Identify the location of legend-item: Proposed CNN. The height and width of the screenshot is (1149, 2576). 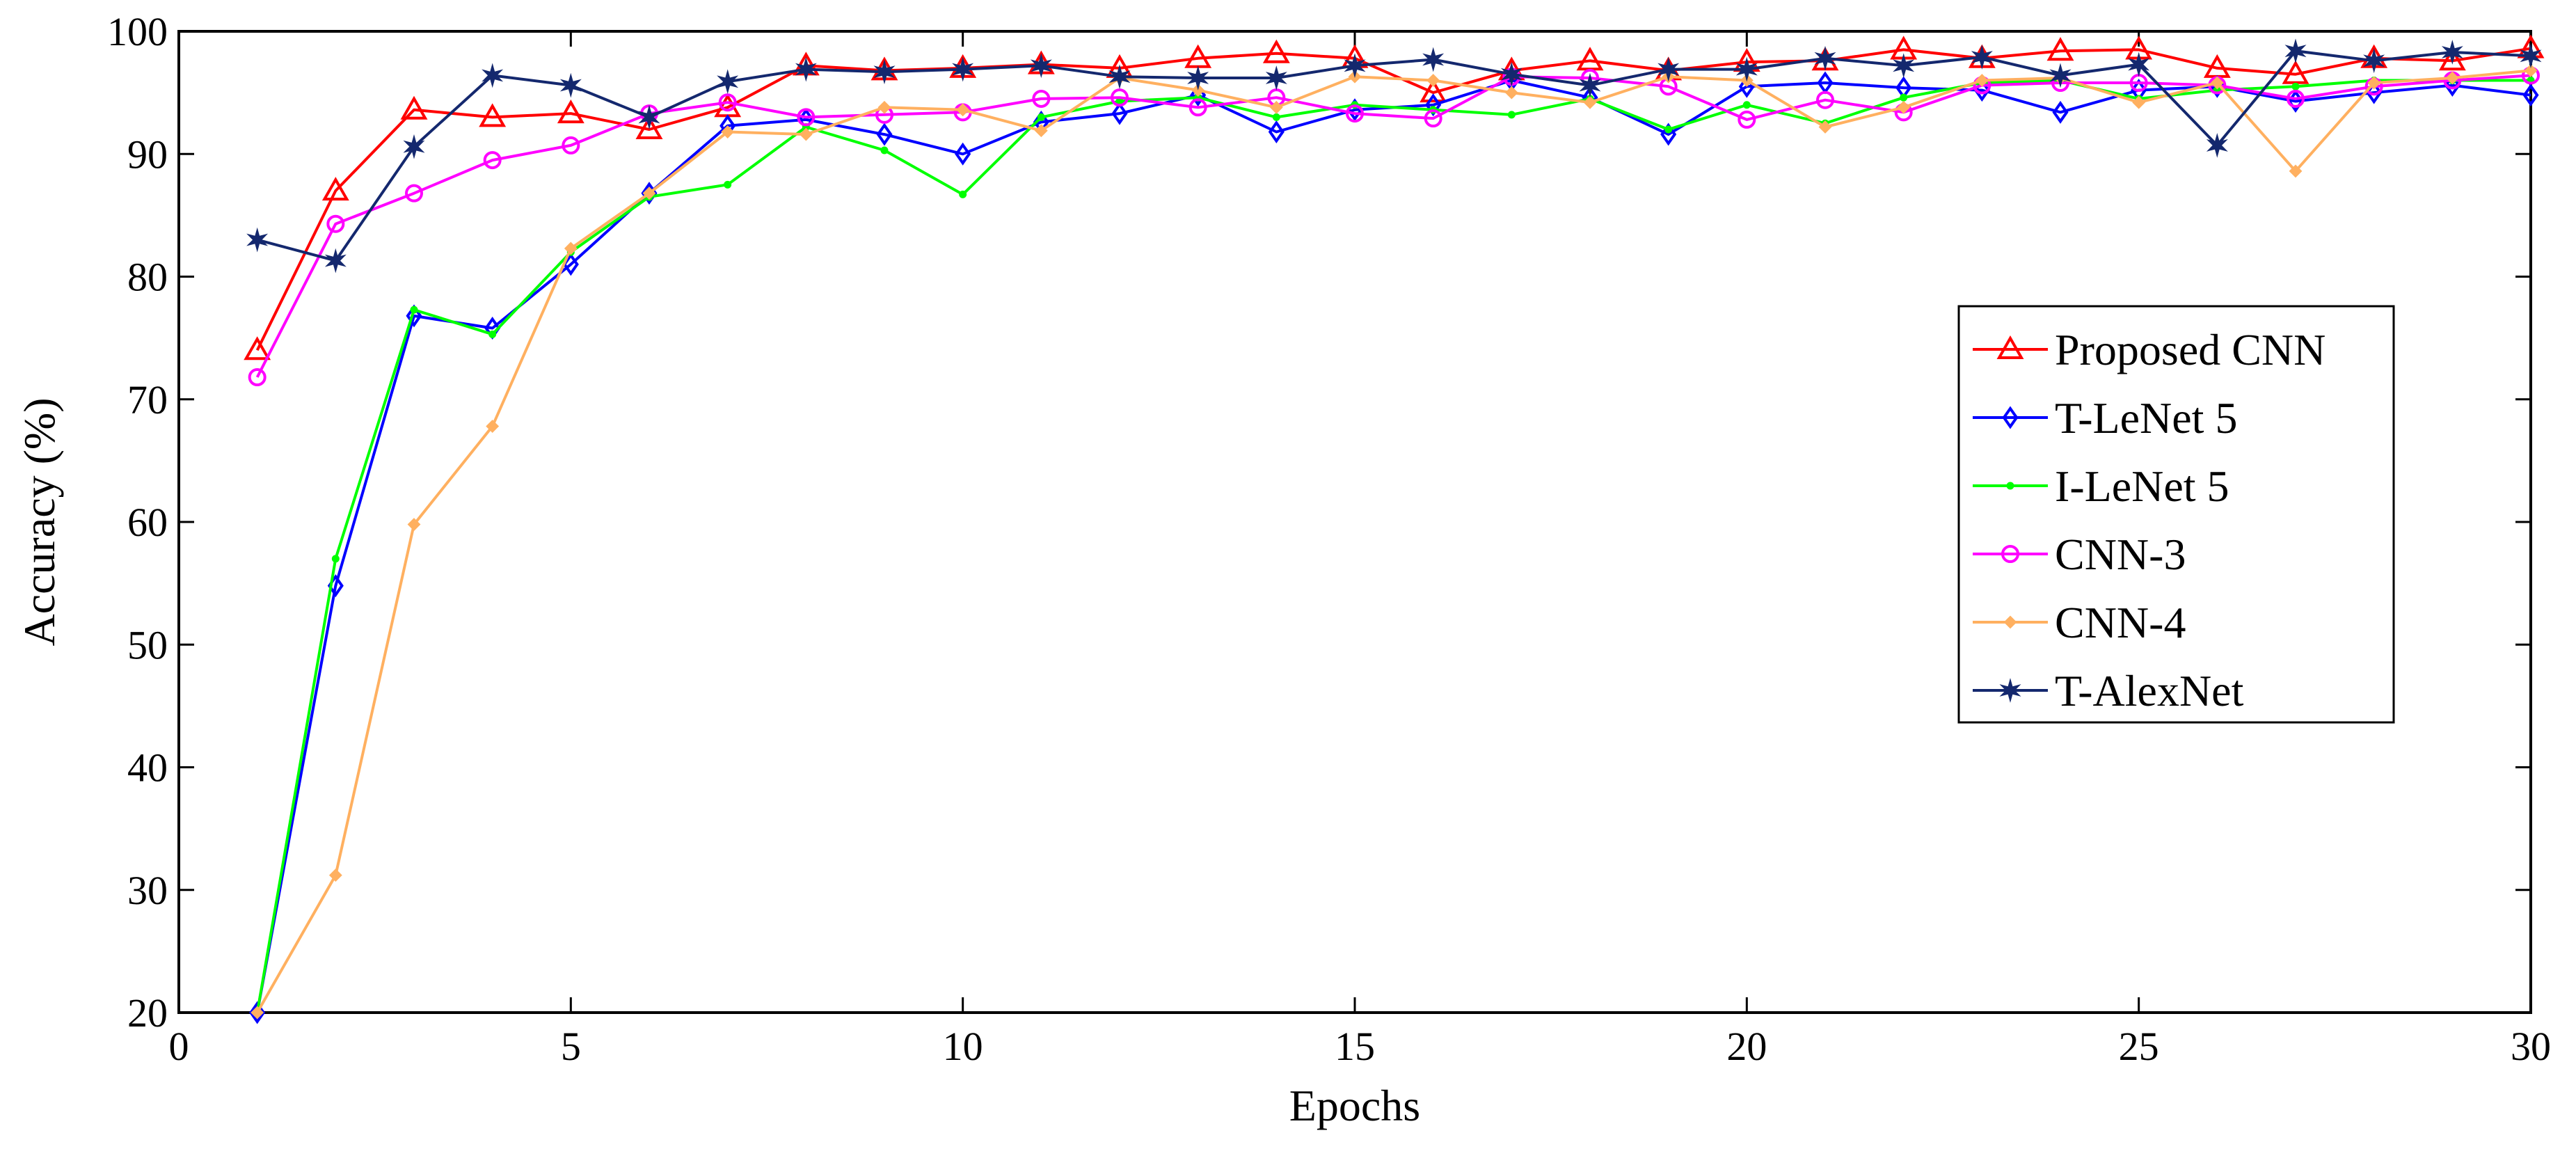
(2149, 349).